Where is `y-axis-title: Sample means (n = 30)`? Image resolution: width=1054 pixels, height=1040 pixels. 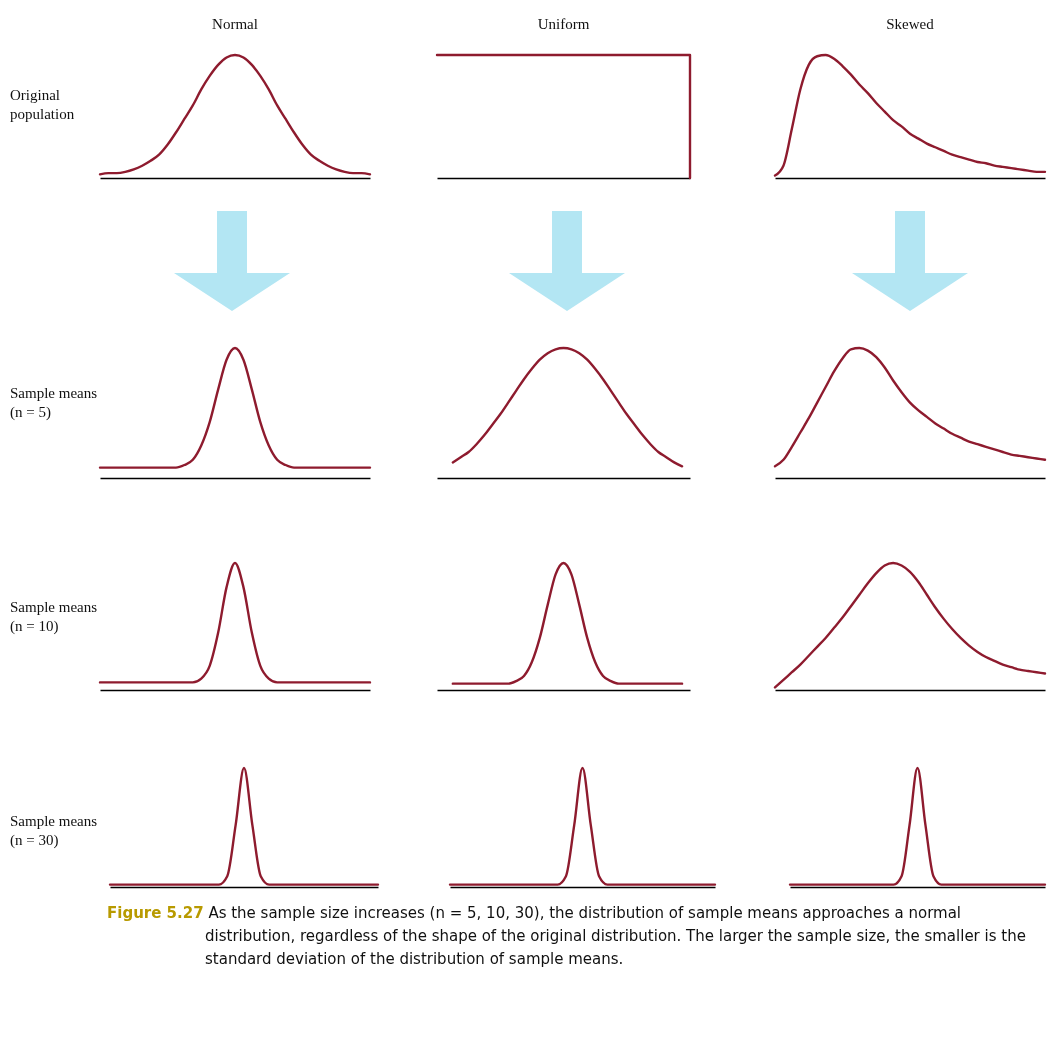
y-axis-title: Sample means (n = 30) is located at coordinates (54, 831).